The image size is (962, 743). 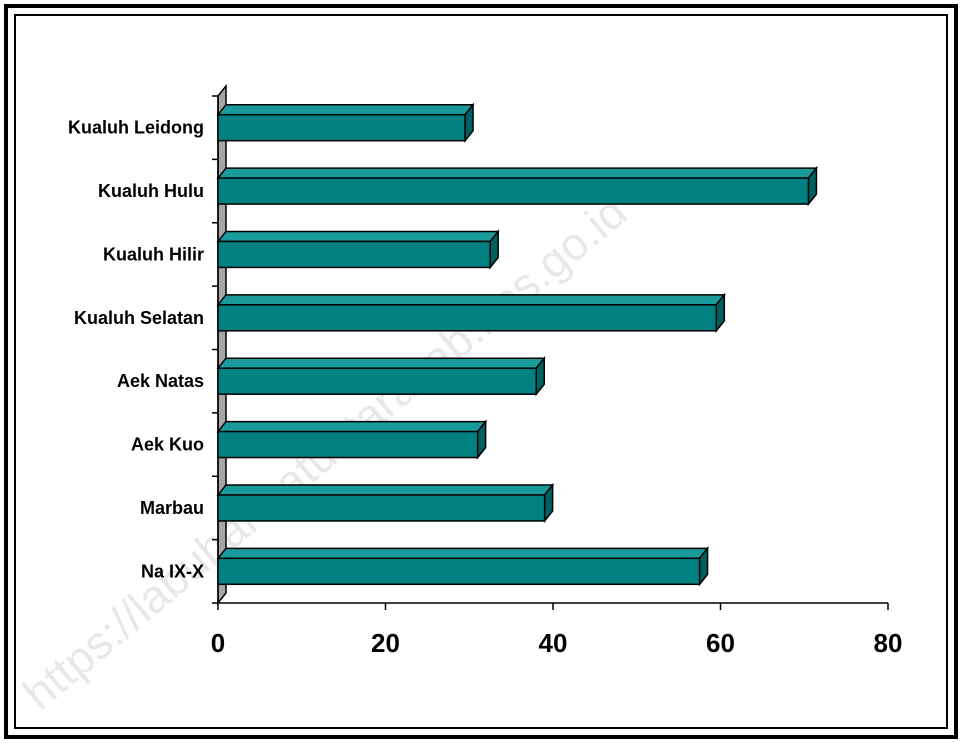 I want to click on category-label: Kualuh Selatan, so click(x=139, y=318).